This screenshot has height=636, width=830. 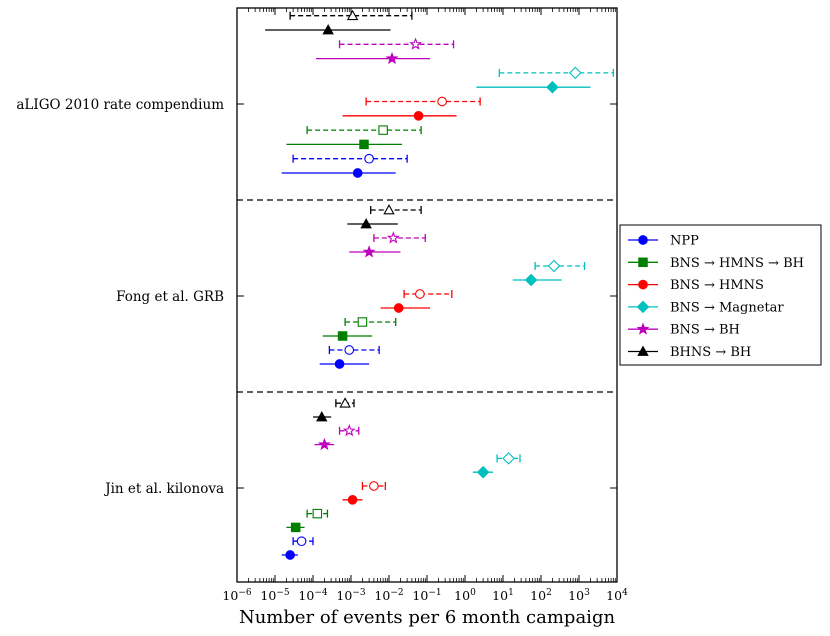 I want to click on point-jin-et-al-kilonova-npp-solid, so click(x=290, y=555).